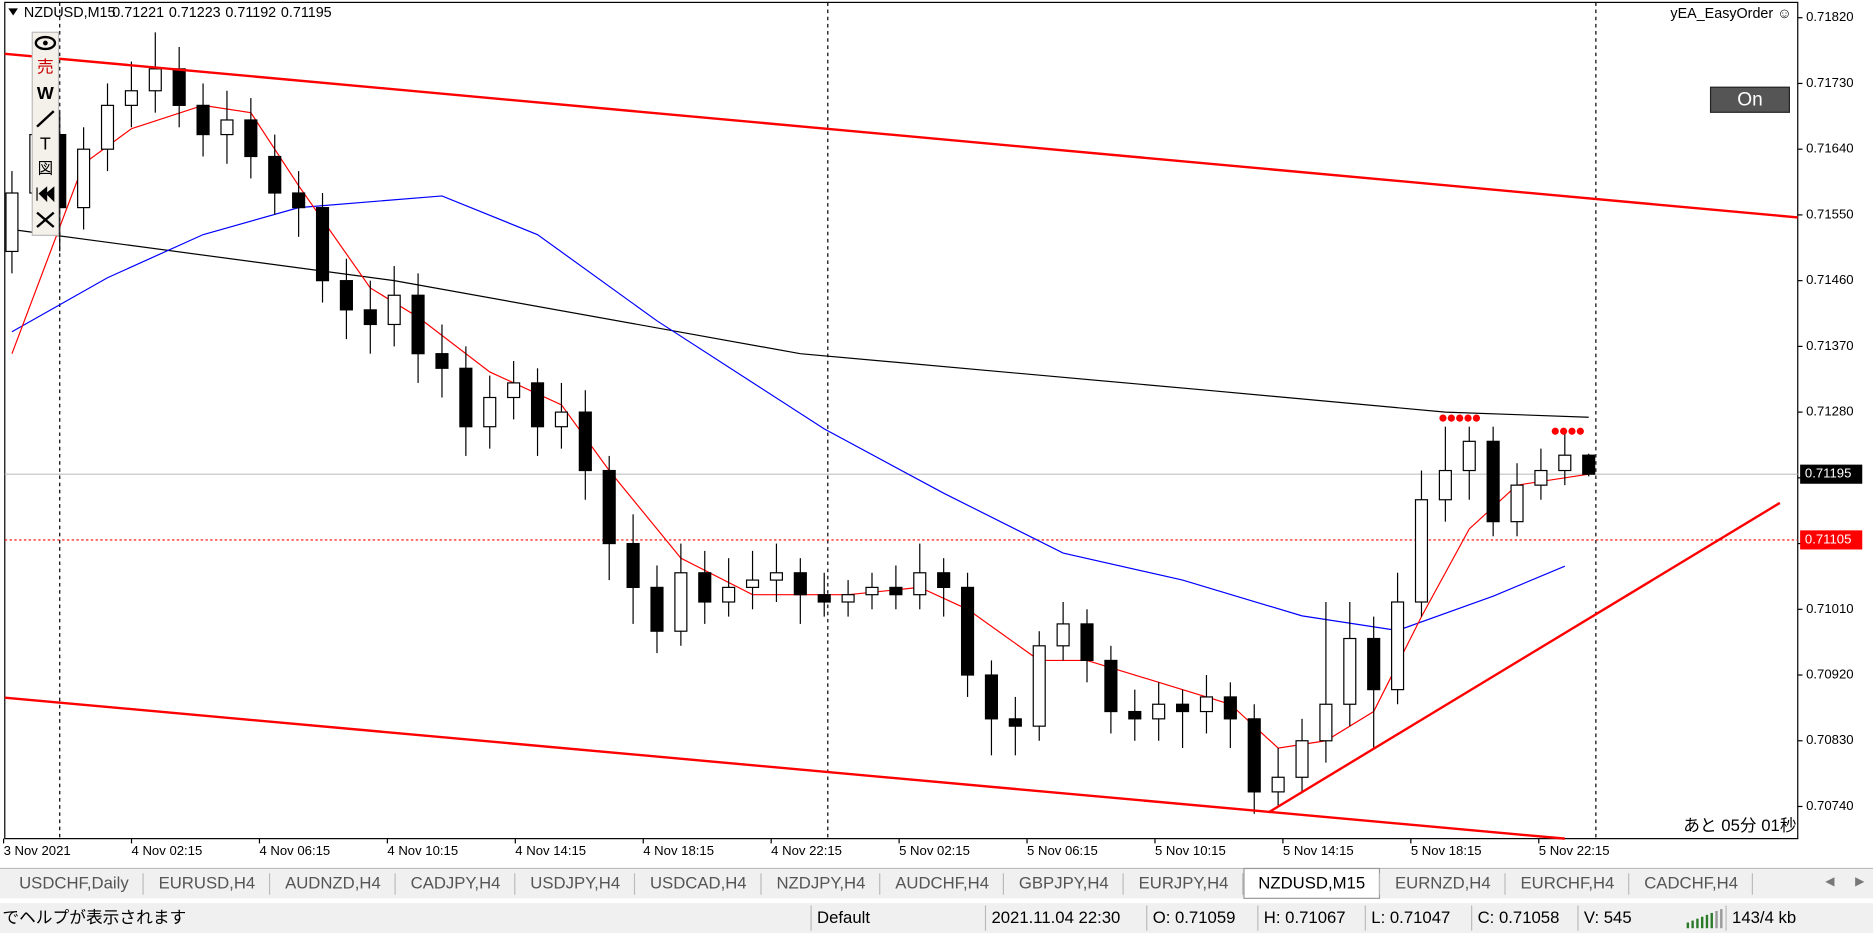  Describe the element at coordinates (550, 850) in the screenshot. I see `x-tick-label: 4 Nov 14:15` at that location.